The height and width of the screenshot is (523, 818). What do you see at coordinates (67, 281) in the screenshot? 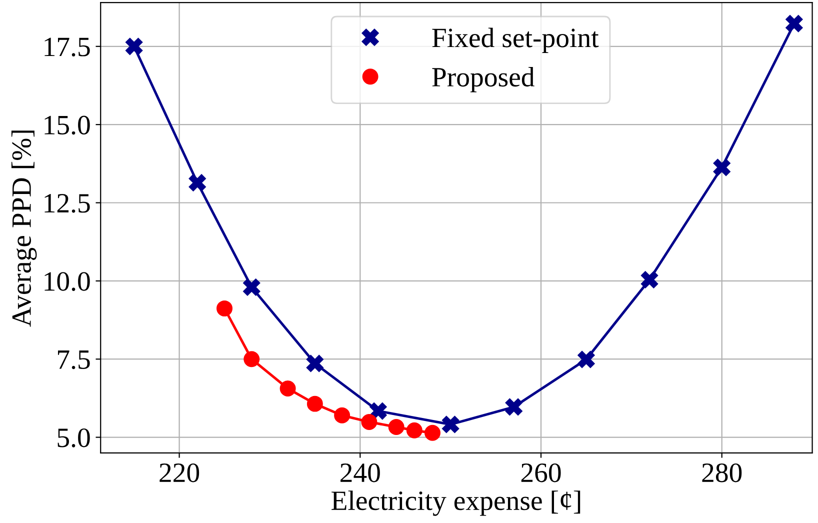
I see `y-tick-label: 10.0` at bounding box center [67, 281].